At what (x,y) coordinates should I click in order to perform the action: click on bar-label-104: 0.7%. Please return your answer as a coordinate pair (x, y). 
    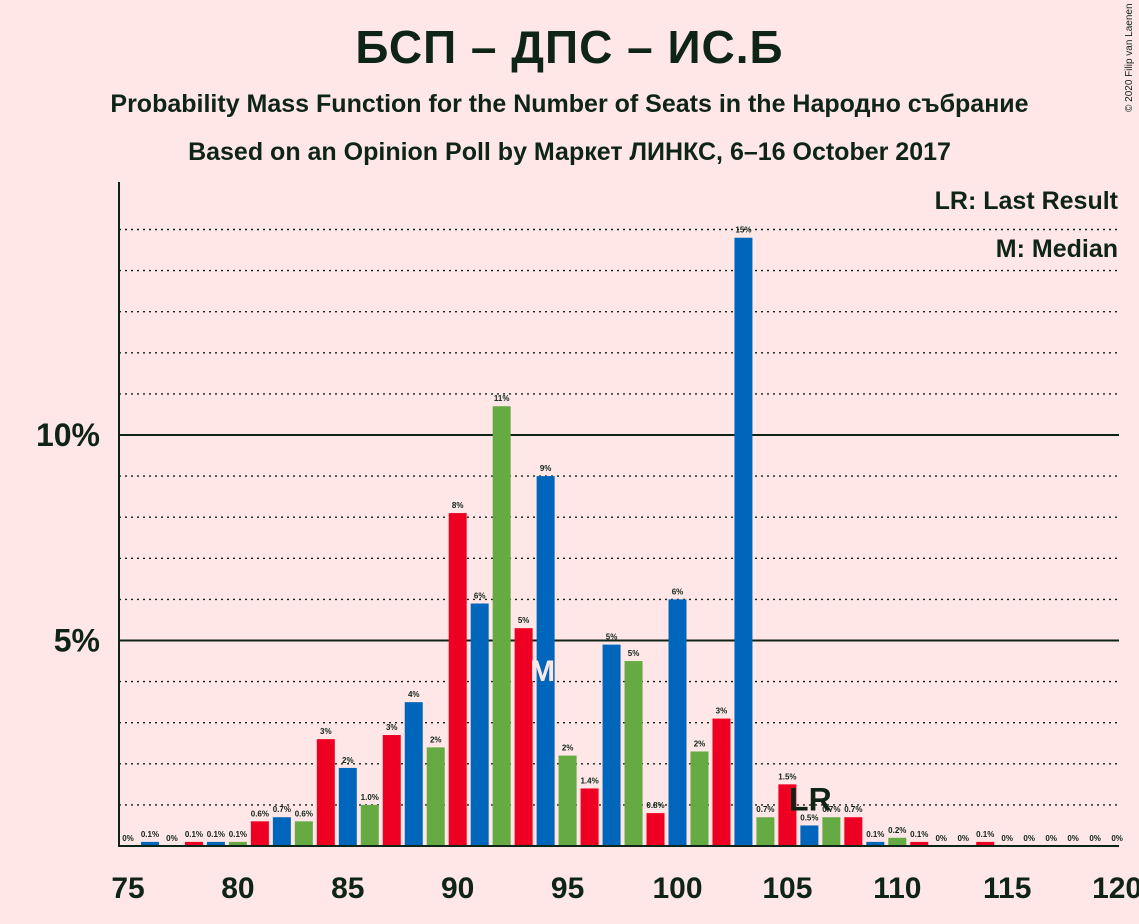
    Looking at the image, I should click on (765, 809).